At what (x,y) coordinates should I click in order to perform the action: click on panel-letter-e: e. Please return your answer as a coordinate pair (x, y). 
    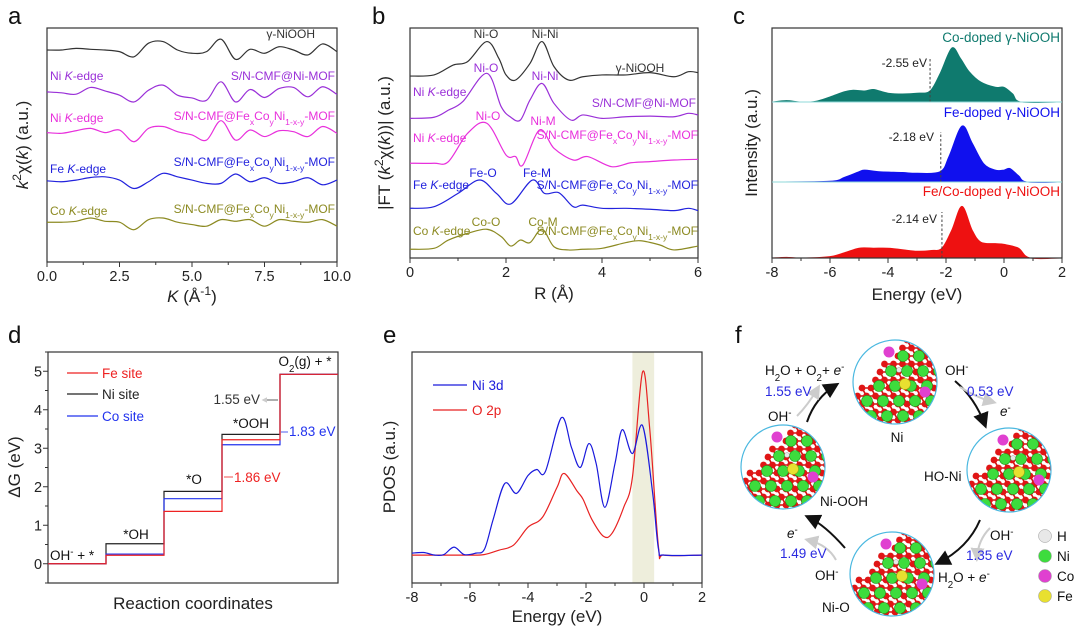
    Looking at the image, I should click on (389, 335).